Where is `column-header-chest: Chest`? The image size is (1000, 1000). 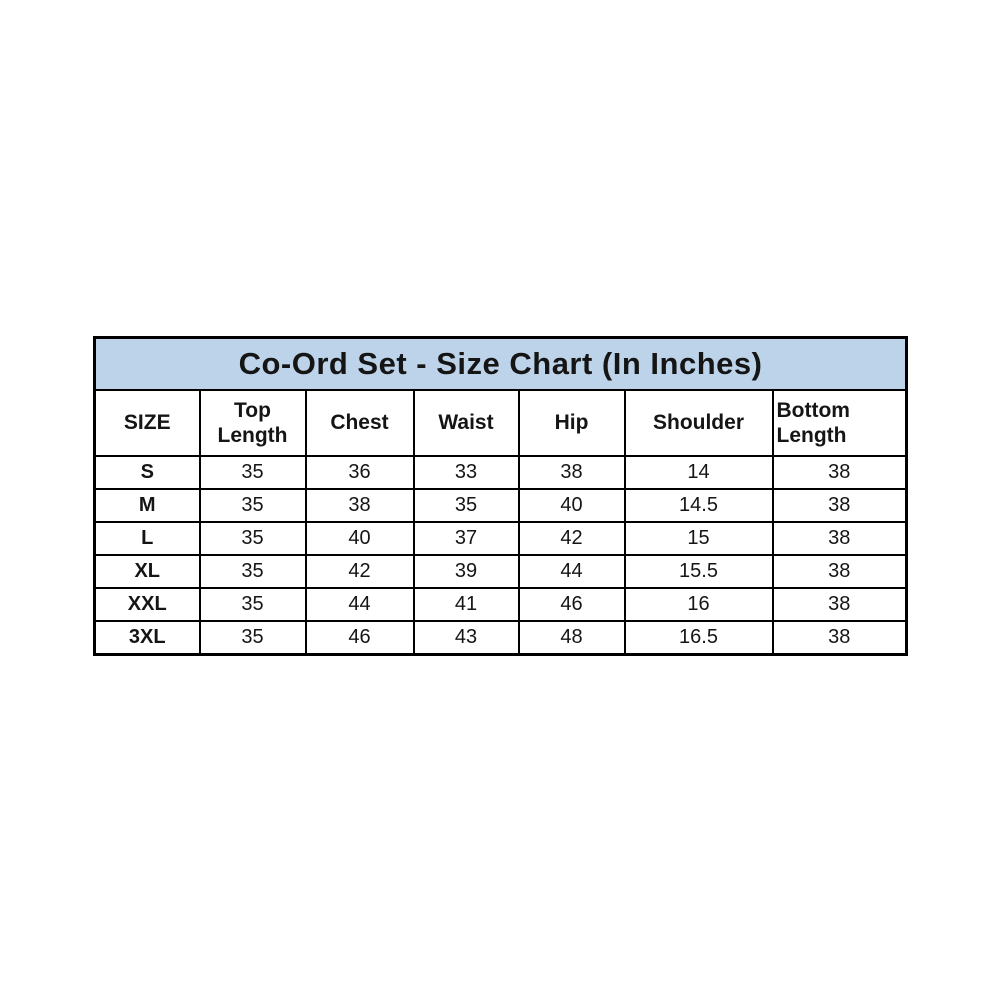 column-header-chest: Chest is located at coordinates (359, 423).